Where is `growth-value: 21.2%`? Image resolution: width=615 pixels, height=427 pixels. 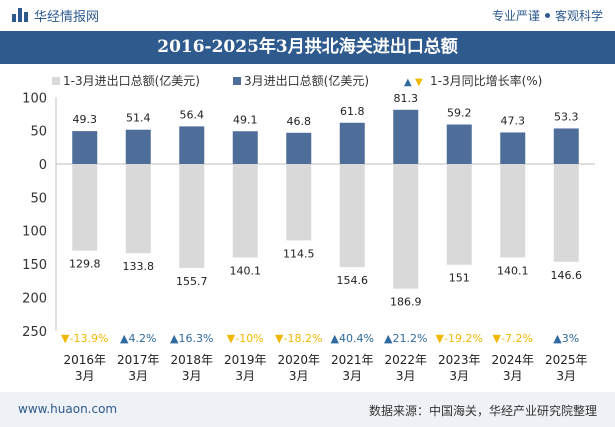 growth-value: 21.2% is located at coordinates (410, 338).